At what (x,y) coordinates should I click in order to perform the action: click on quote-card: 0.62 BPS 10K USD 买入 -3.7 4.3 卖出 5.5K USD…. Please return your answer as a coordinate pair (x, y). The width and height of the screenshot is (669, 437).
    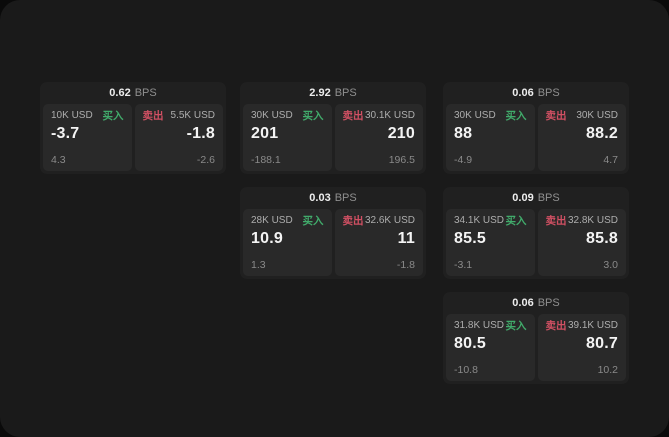
    Looking at the image, I should click on (133, 128).